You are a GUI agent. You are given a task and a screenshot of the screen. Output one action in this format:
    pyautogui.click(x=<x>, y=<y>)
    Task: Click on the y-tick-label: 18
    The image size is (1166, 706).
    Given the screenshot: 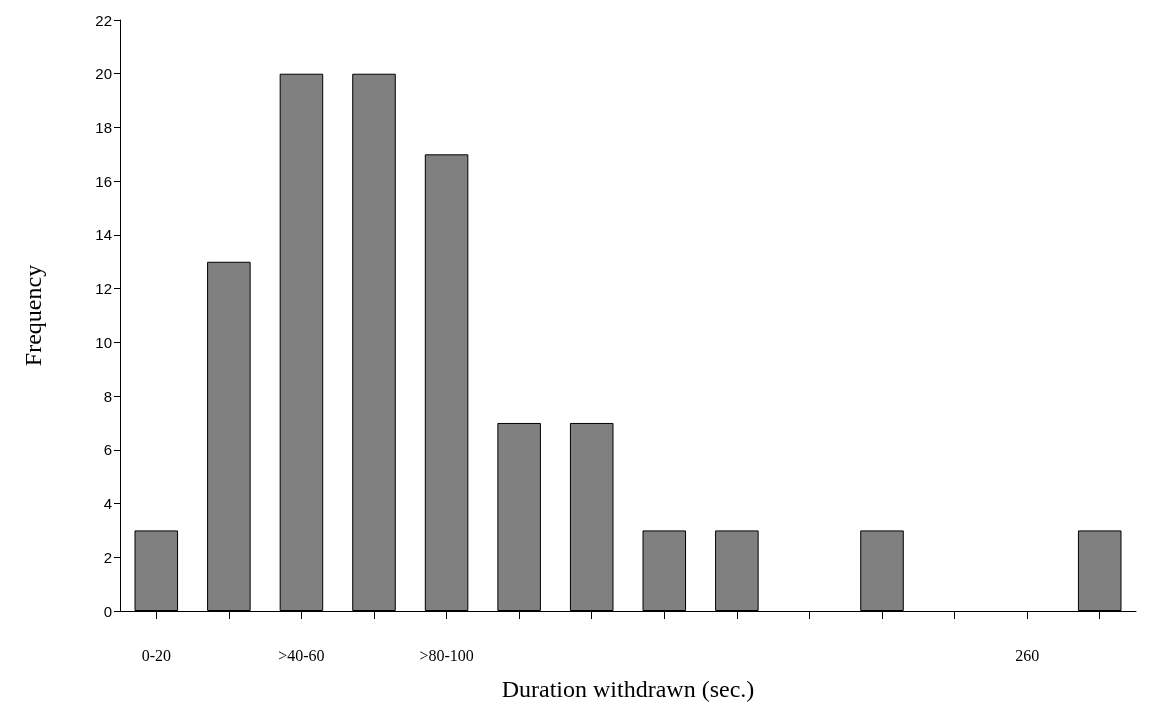 What is the action you would take?
    pyautogui.click(x=103, y=127)
    